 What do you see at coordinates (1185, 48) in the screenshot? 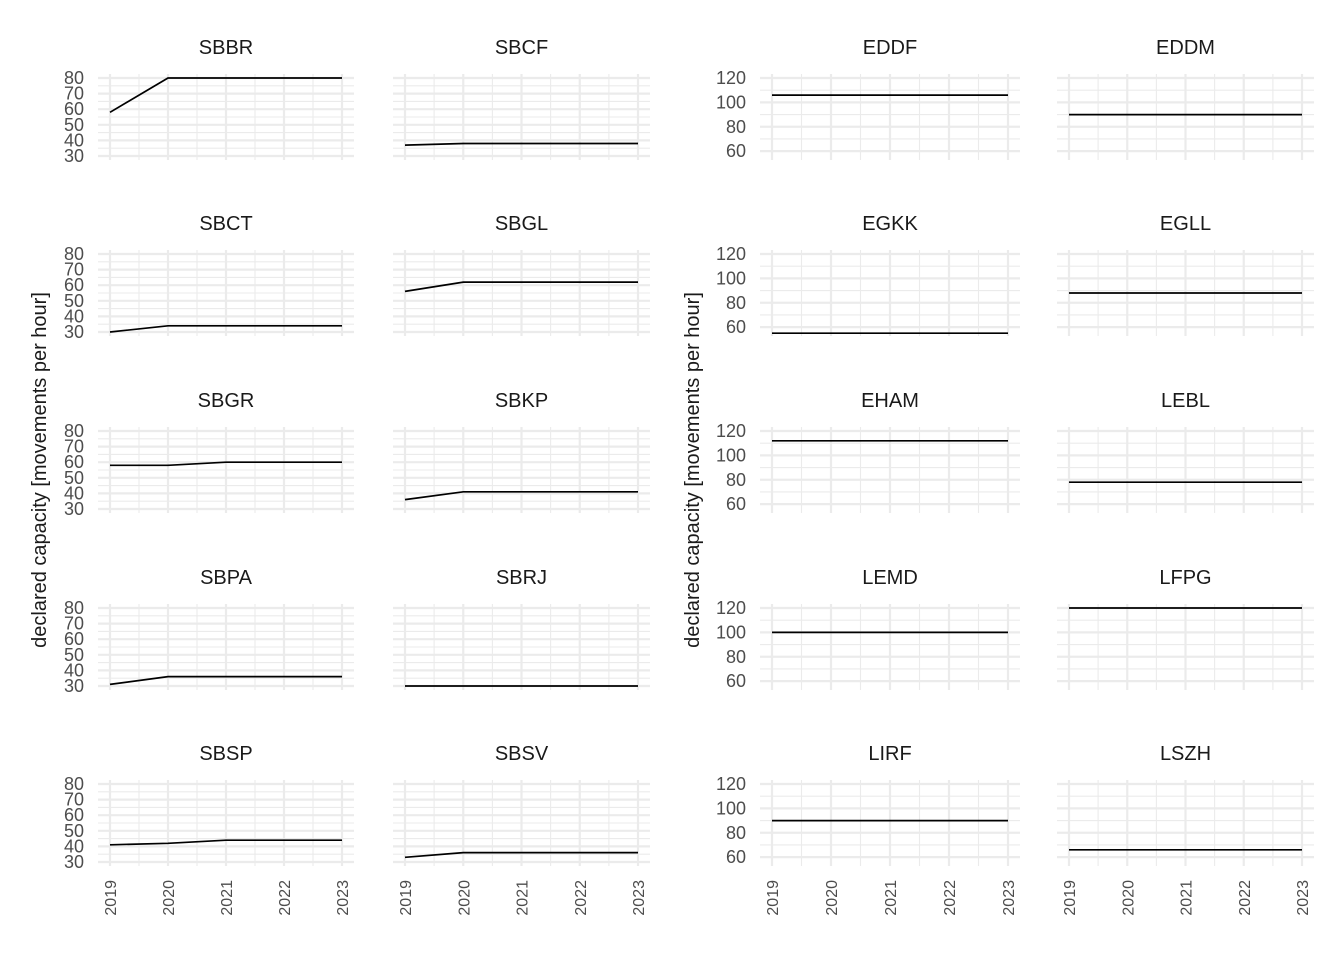
I see `panel-title: EDDM` at bounding box center [1185, 48].